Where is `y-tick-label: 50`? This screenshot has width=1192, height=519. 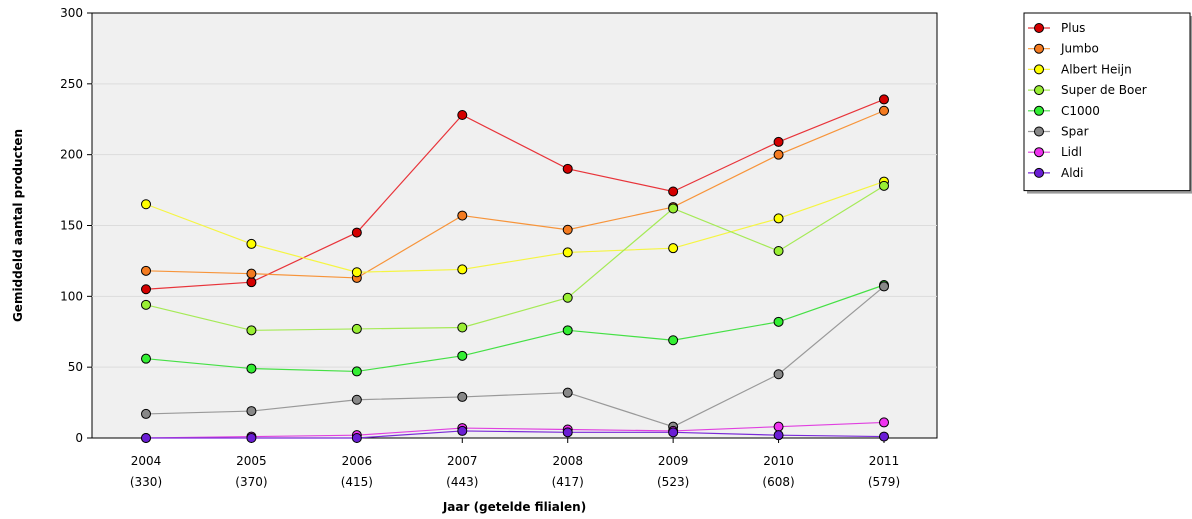
y-tick-label: 50 is located at coordinates (75, 367).